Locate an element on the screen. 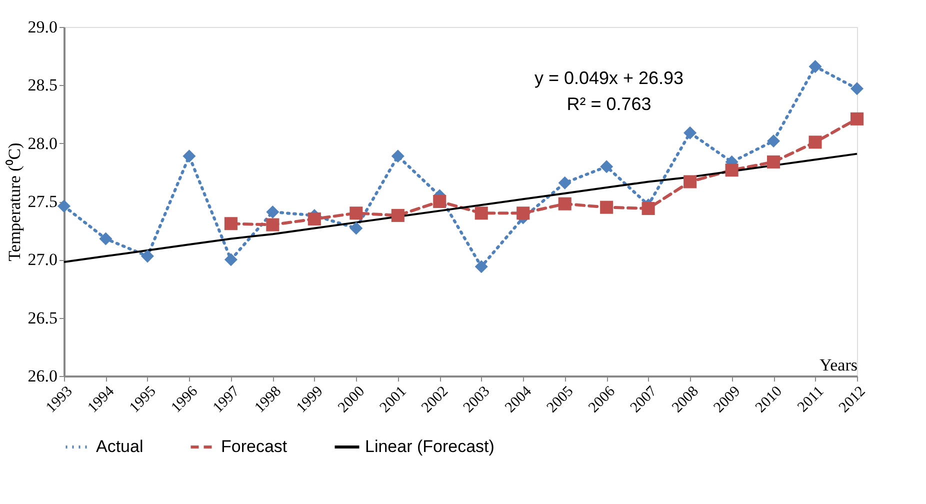 This screenshot has height=504, width=926. annotation: y = 0.049x + 26.93 is located at coordinates (609, 78).